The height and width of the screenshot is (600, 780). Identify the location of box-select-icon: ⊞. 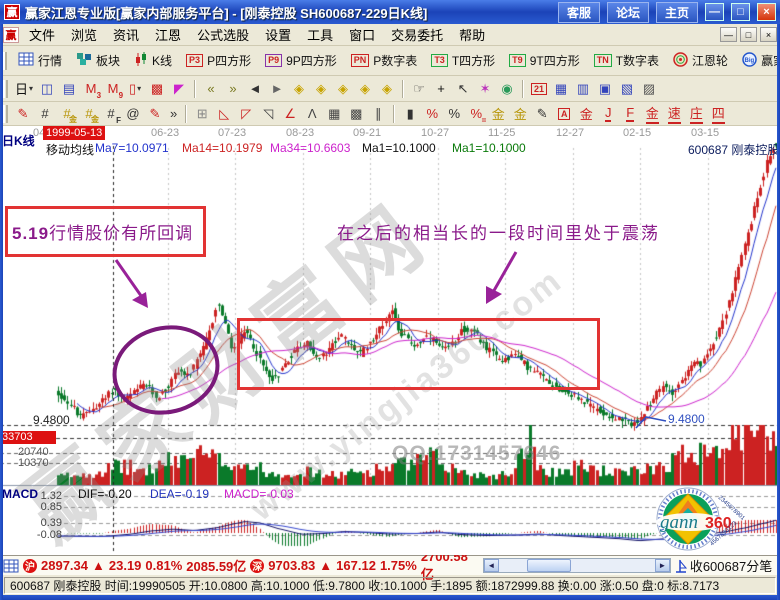
(202, 113).